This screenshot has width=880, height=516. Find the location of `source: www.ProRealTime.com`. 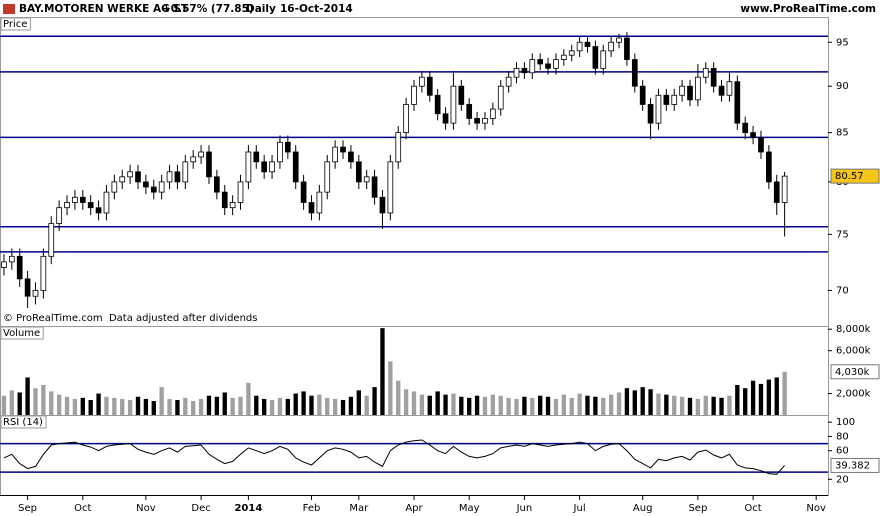

source: www.ProRealTime.com is located at coordinates (808, 9).